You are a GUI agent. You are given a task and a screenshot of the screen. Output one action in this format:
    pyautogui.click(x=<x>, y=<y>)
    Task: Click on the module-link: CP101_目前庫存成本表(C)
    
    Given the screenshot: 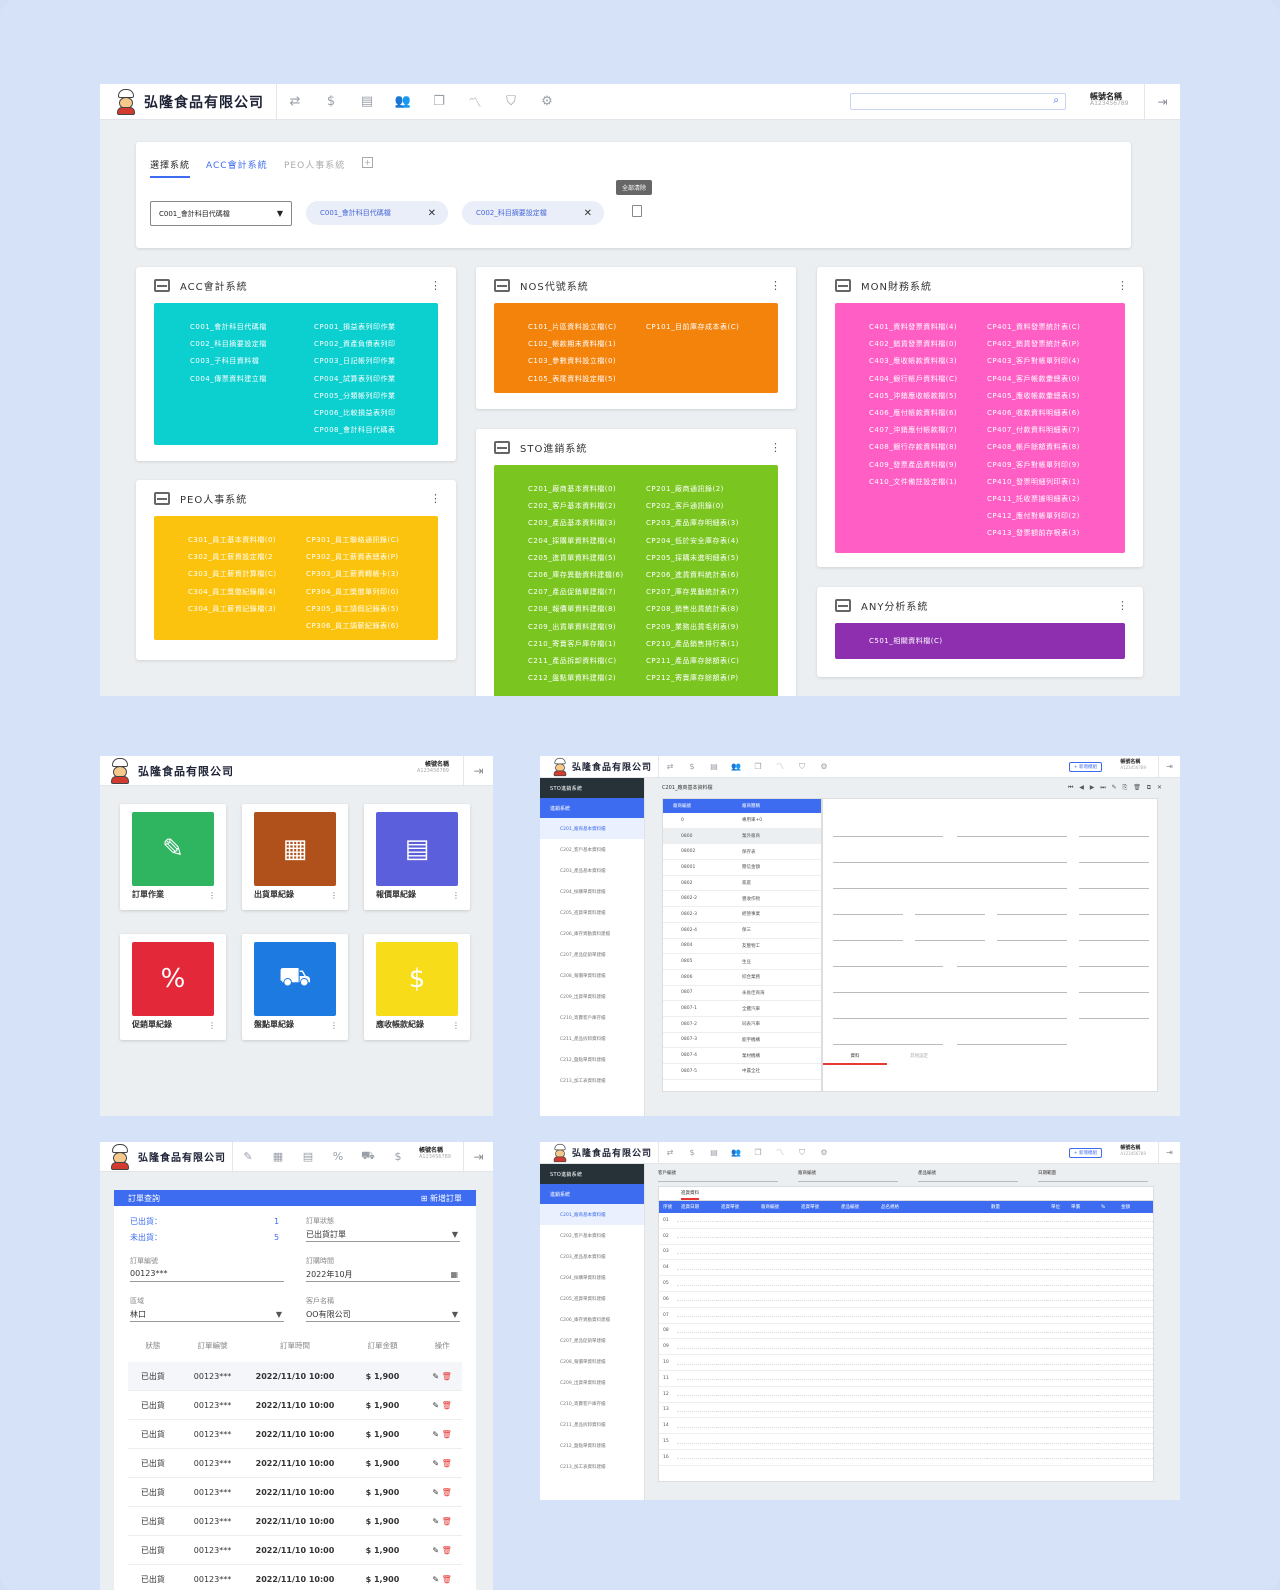 What is the action you would take?
    pyautogui.click(x=693, y=327)
    